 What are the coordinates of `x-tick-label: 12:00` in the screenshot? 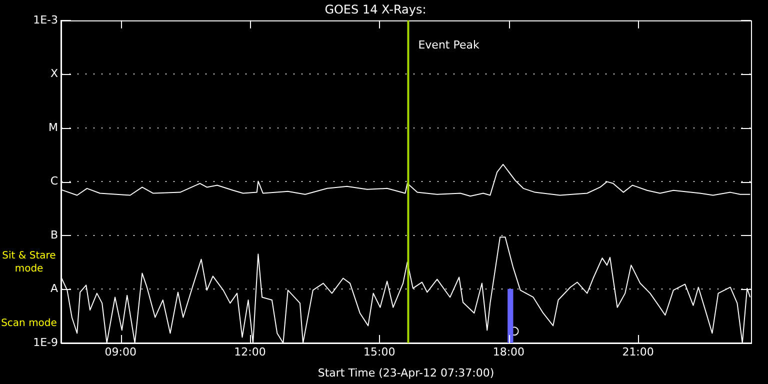 It's located at (250, 351).